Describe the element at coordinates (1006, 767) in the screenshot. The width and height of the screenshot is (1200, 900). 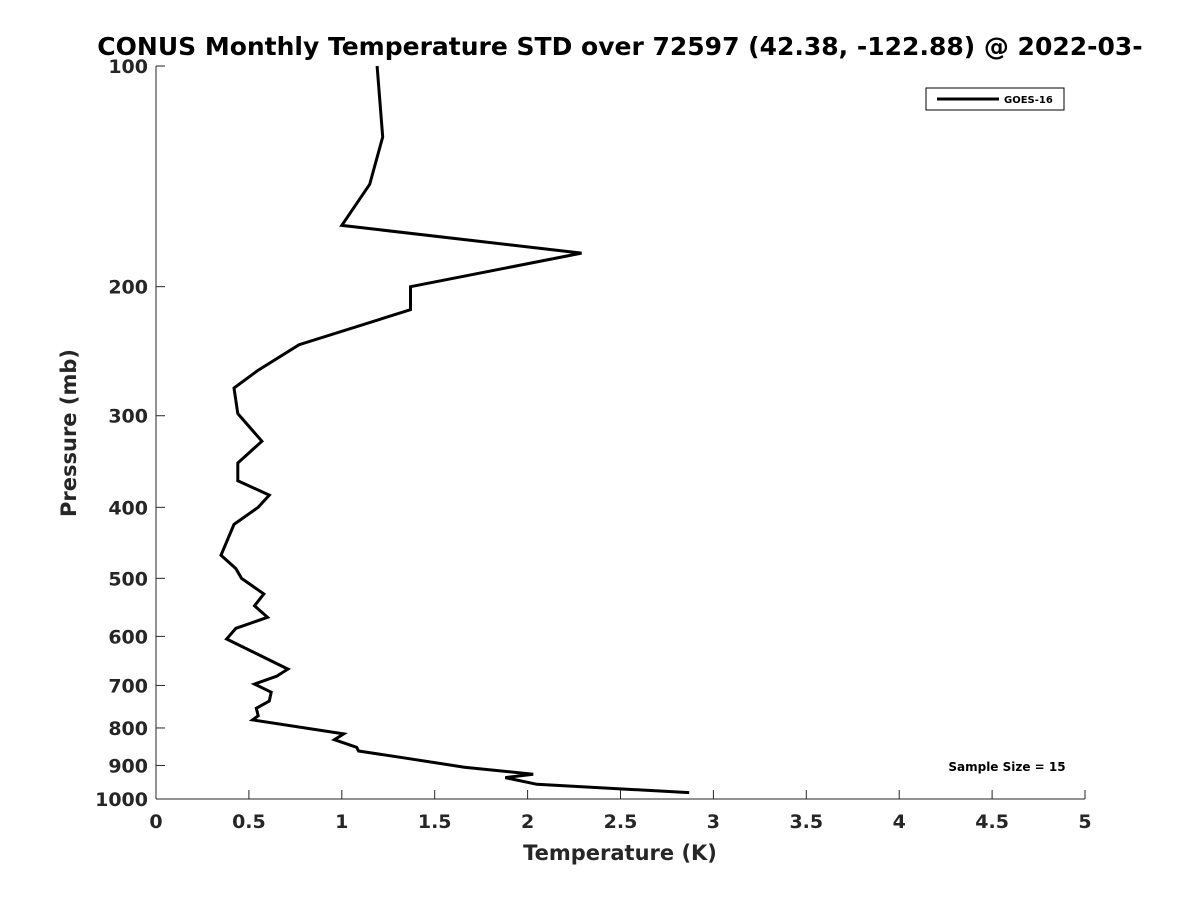
I see `sample-size-annotation: Sample Size = 15` at that location.